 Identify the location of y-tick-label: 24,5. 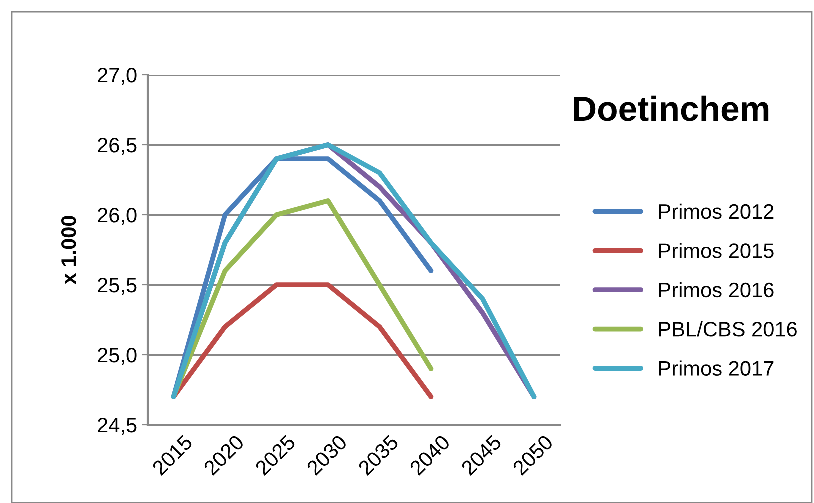
(117, 427).